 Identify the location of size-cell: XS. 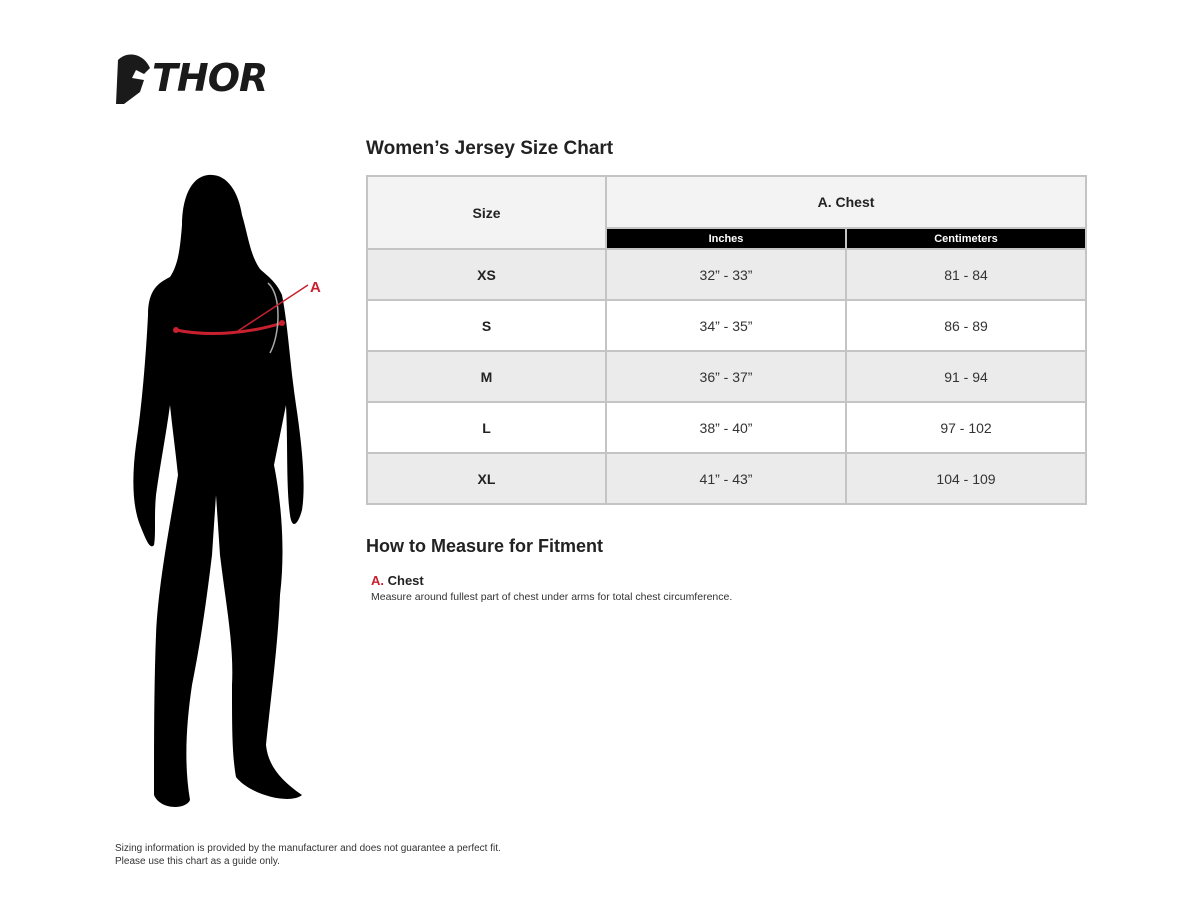
(486, 274).